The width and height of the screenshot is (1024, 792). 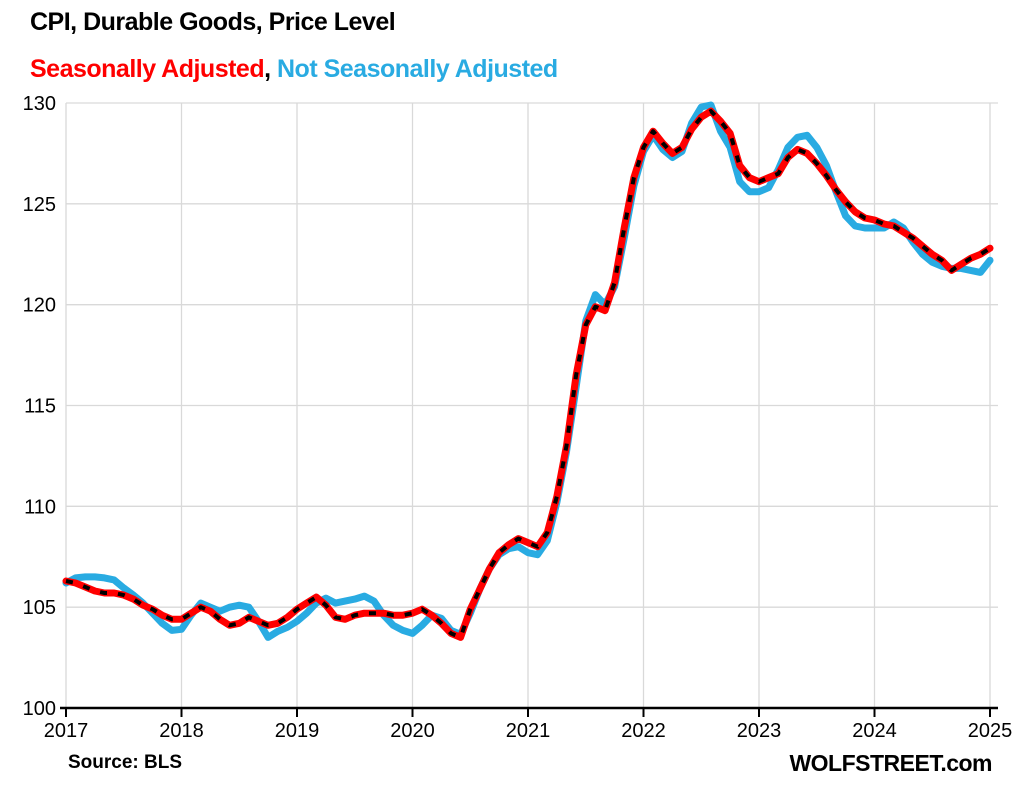 What do you see at coordinates (297, 731) in the screenshot?
I see `x-tick-label: 2019` at bounding box center [297, 731].